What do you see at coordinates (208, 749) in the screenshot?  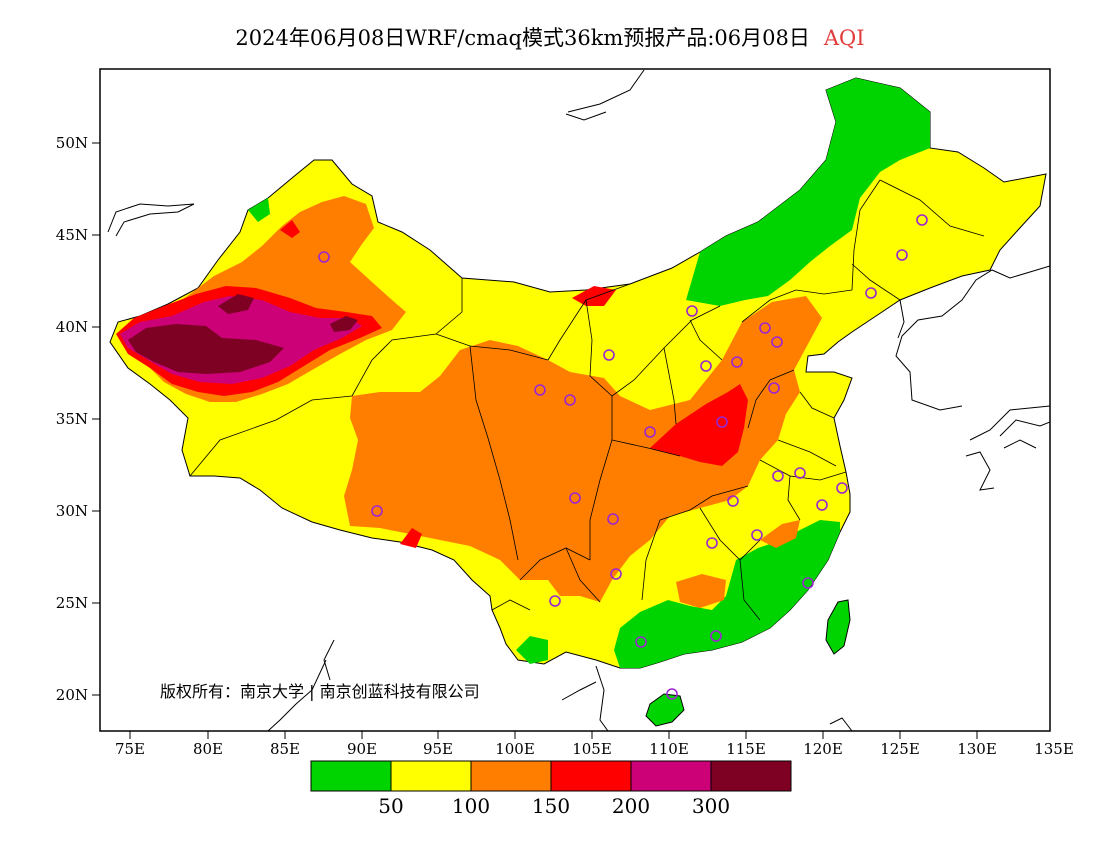 I see `lon-label: 80E` at bounding box center [208, 749].